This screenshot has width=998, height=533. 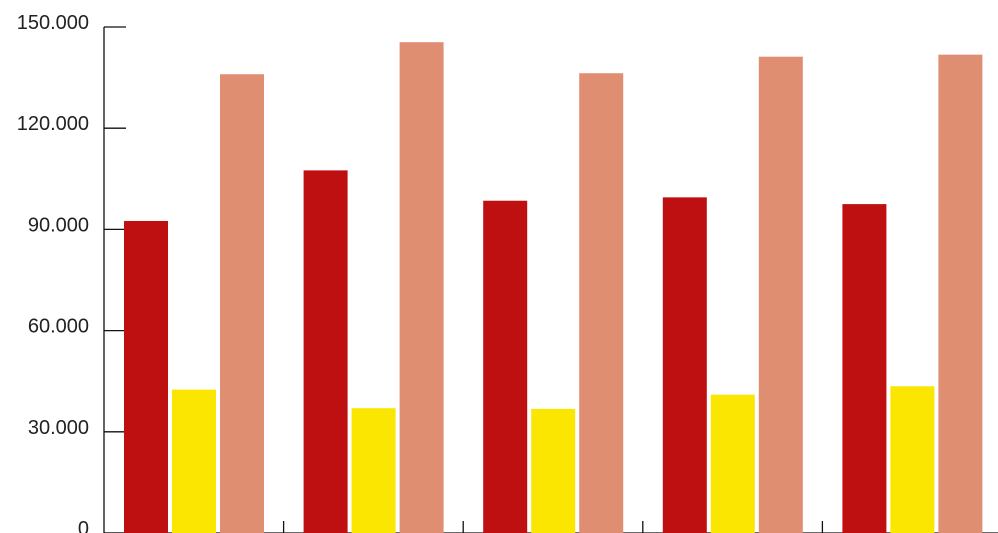 I want to click on y-tick-label: 30.000, so click(x=58, y=428).